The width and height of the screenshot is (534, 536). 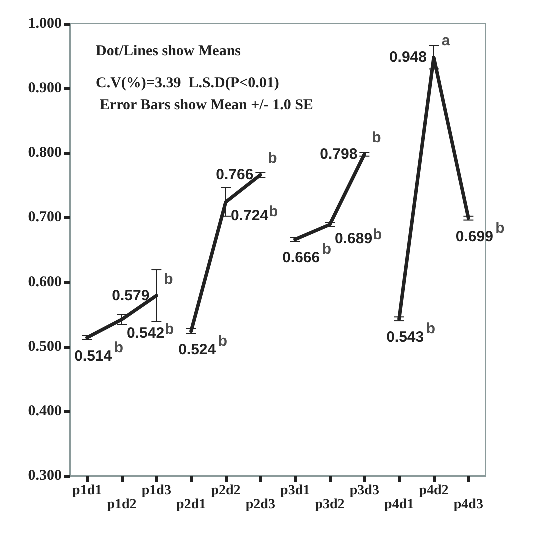 I want to click on annotation: Error Bars show Mean +/- 1.0 SE, so click(x=207, y=106).